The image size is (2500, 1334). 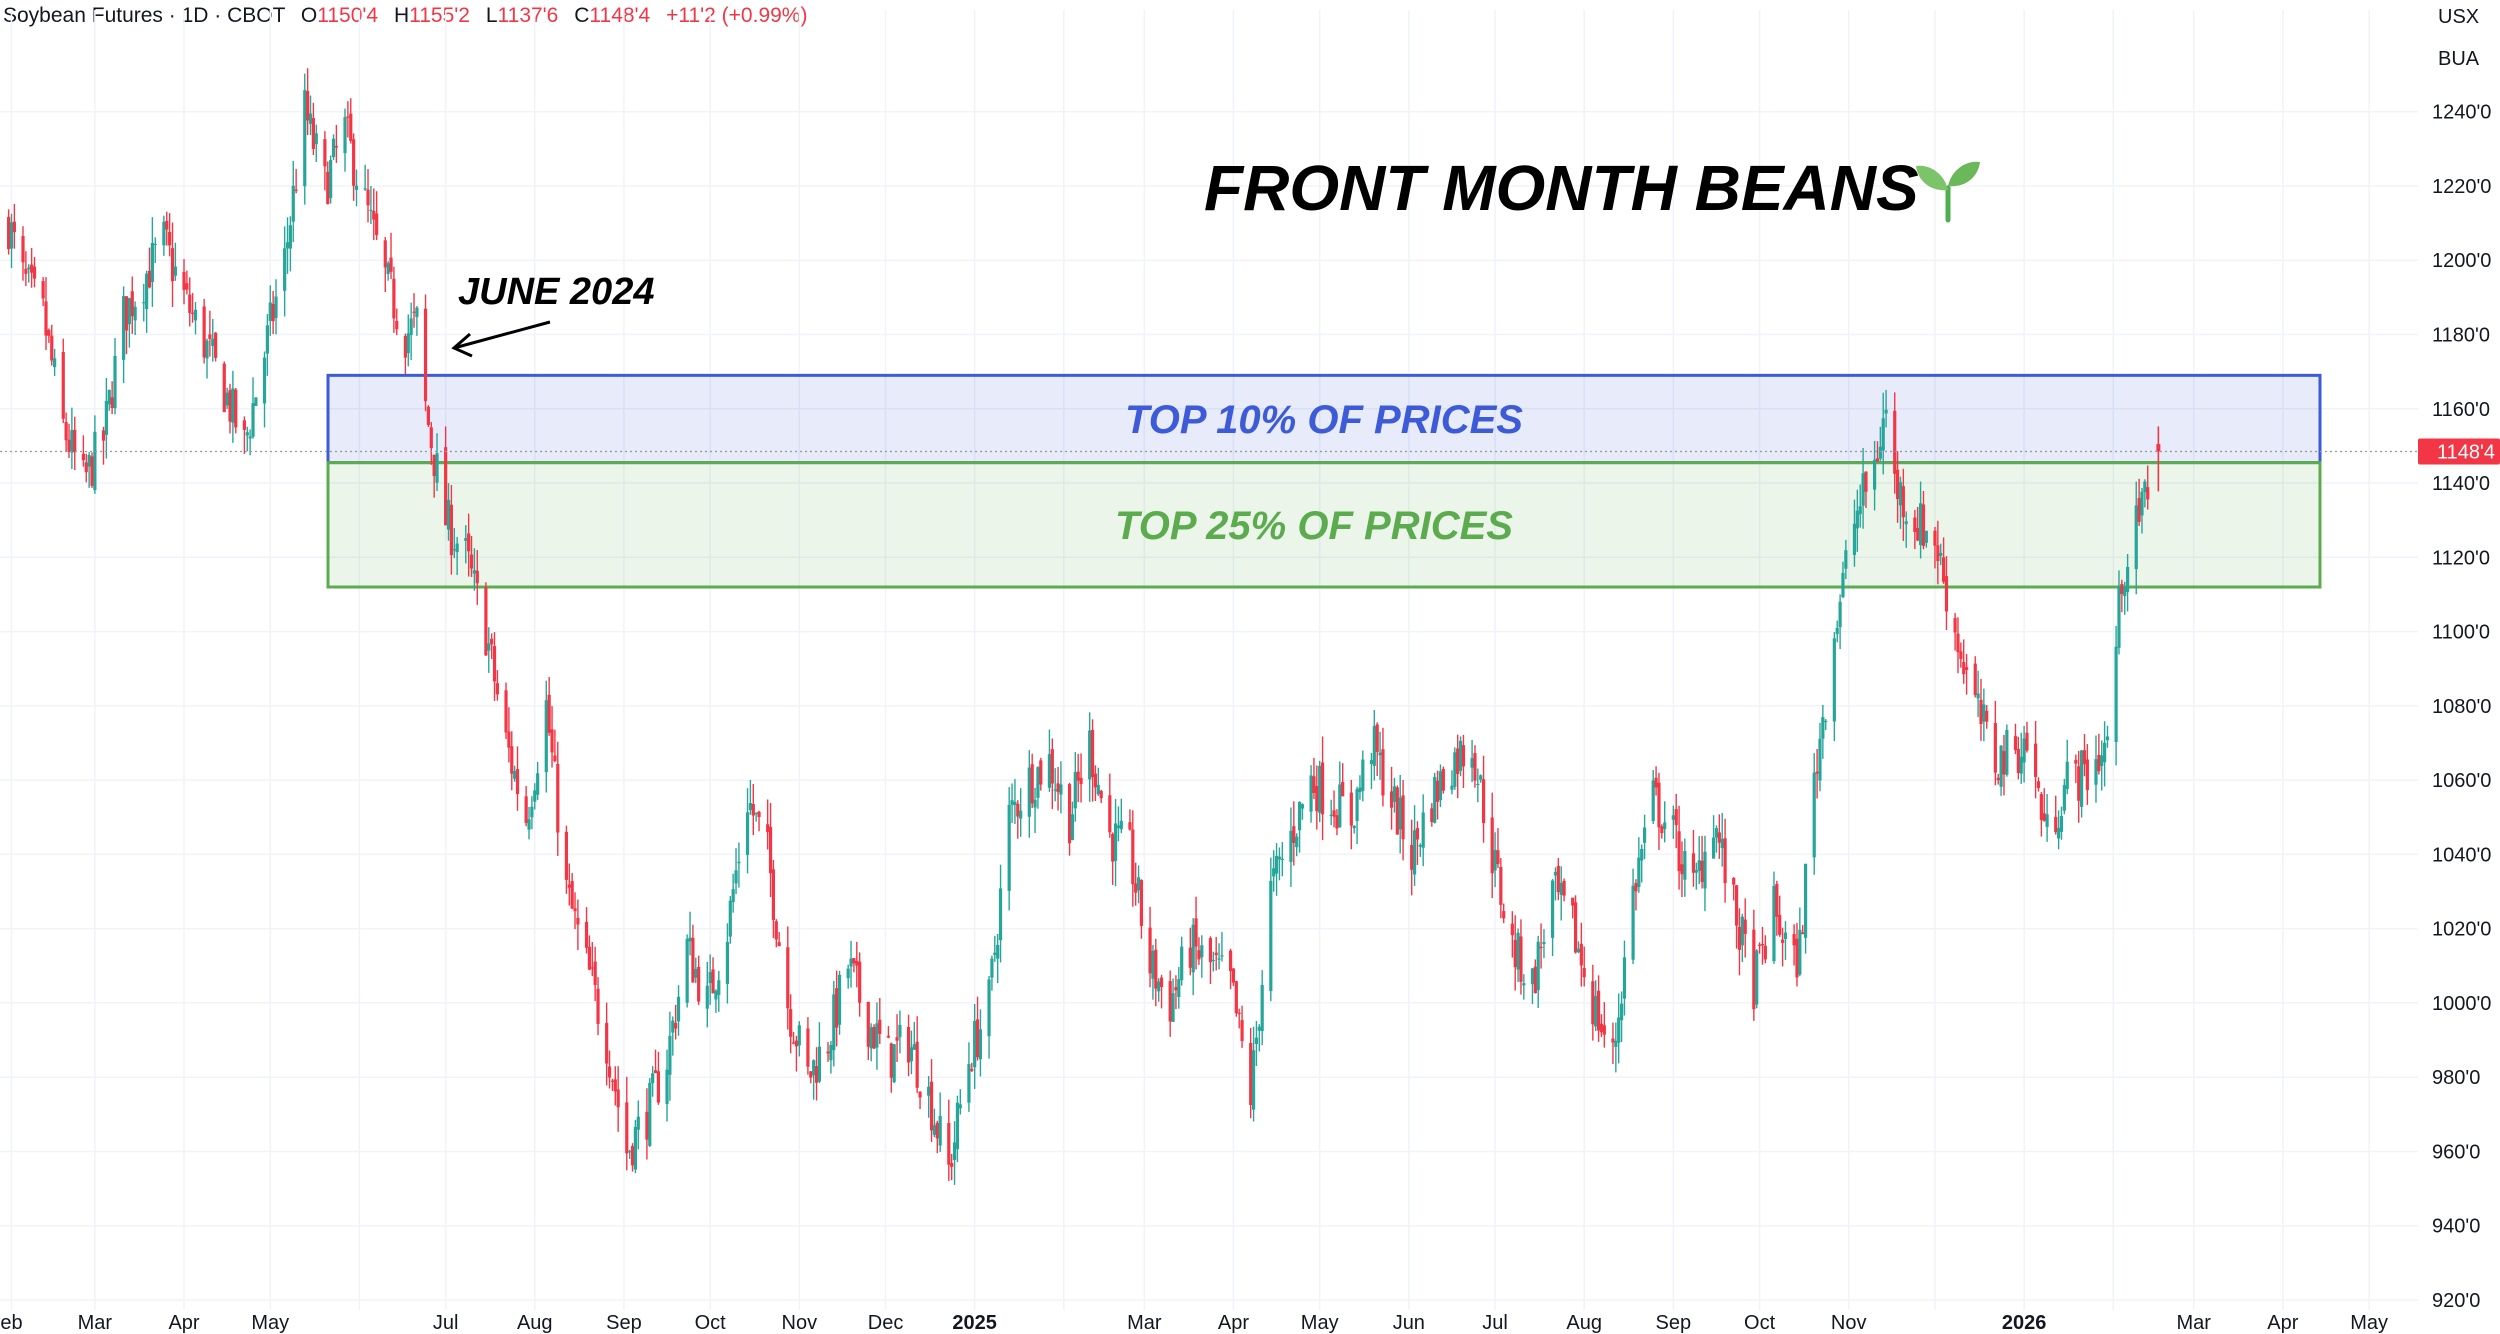 I want to click on y-tick-label: 940'0, so click(x=2456, y=1227).